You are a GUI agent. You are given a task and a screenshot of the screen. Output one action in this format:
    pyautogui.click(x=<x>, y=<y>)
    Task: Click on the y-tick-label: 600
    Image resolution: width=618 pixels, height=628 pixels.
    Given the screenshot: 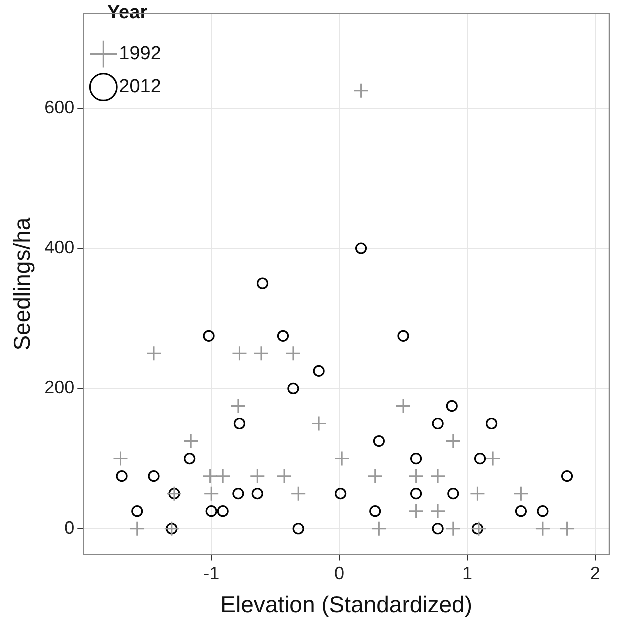 What is the action you would take?
    pyautogui.click(x=59, y=107)
    